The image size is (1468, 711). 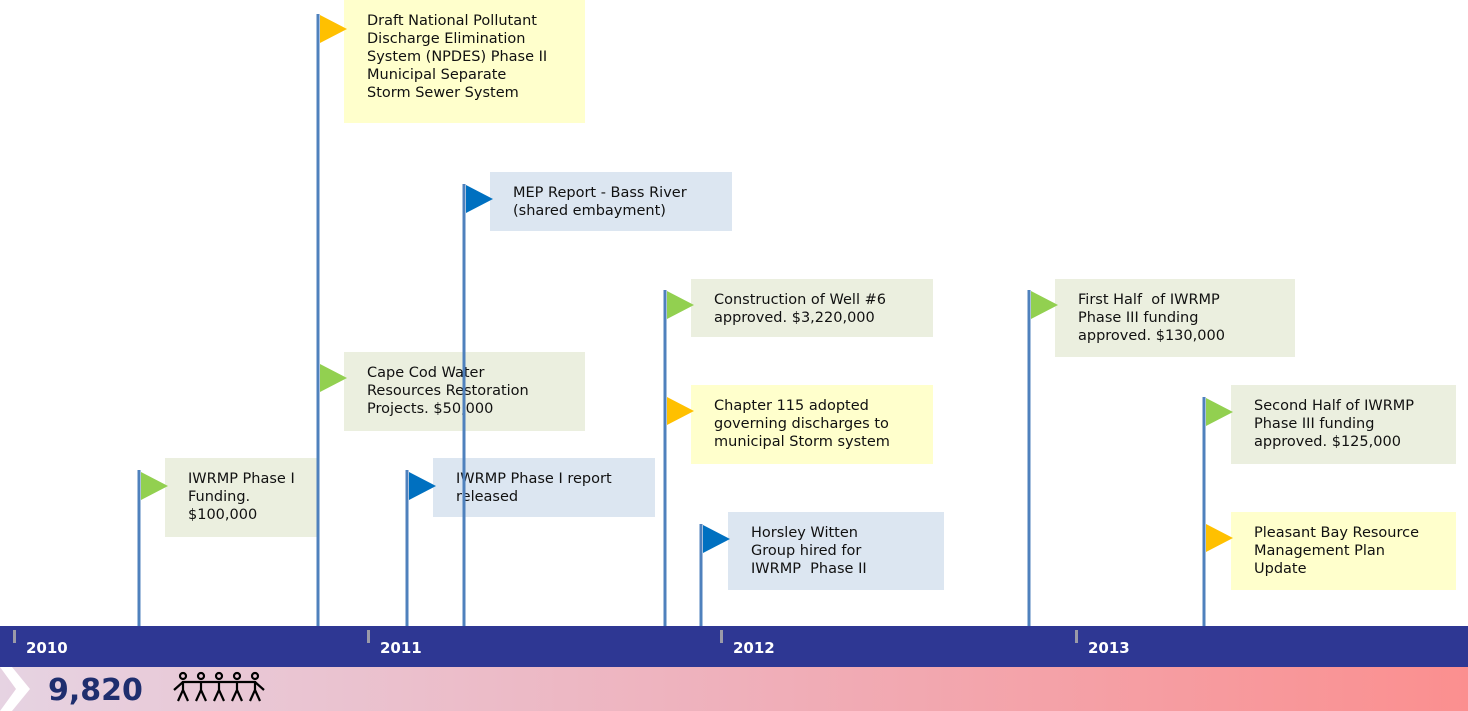 I want to click on year-label: 2012, so click(x=754, y=648).